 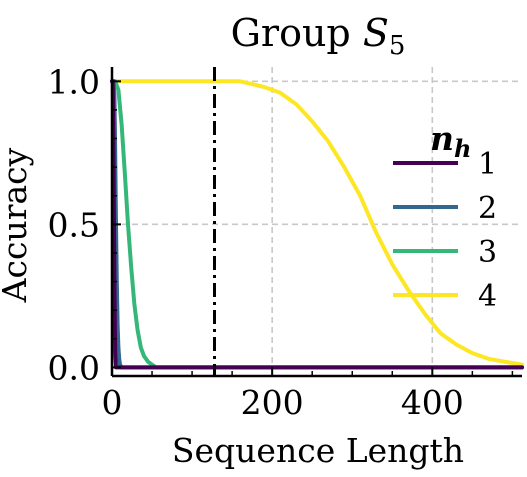 I want to click on chart-title: Group S5, so click(x=318, y=36).